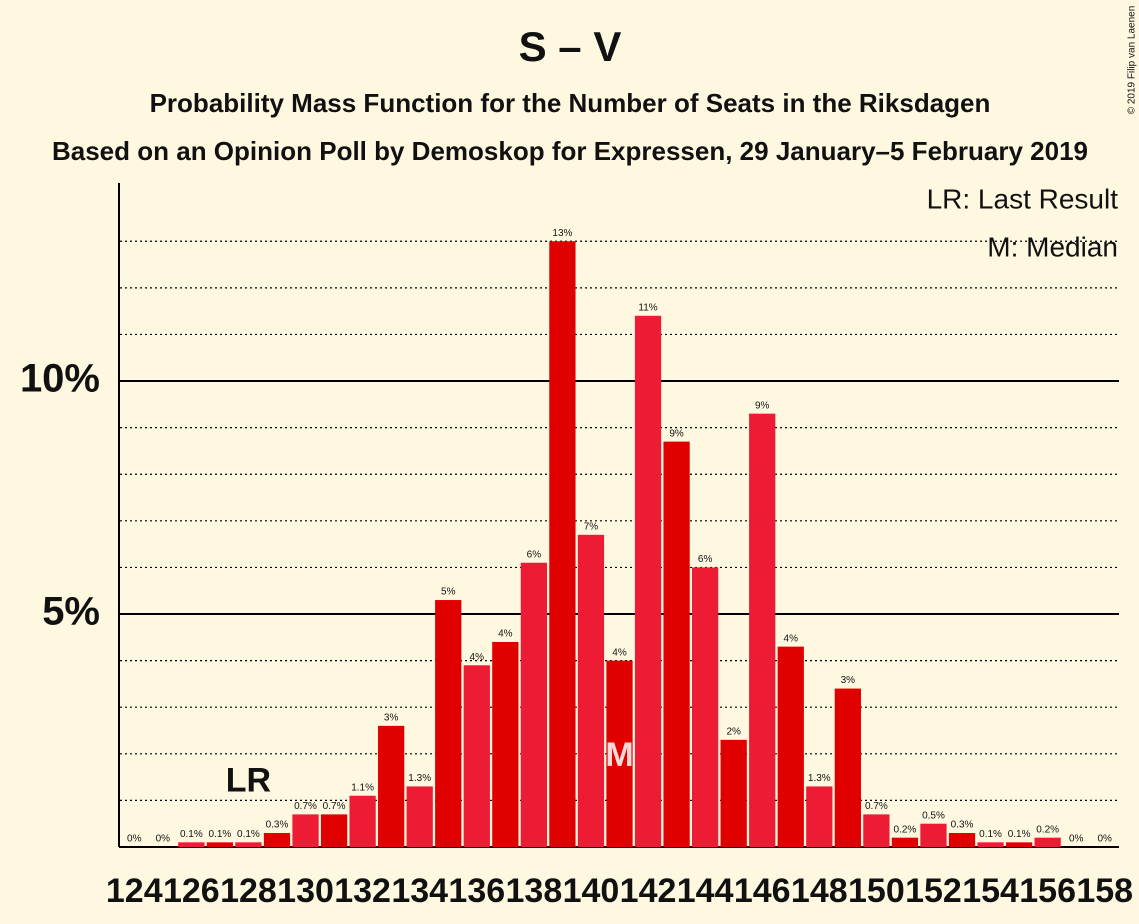 The image size is (1139, 924). Describe the element at coordinates (71, 612) in the screenshot. I see `y-tick-label: 5%` at that location.